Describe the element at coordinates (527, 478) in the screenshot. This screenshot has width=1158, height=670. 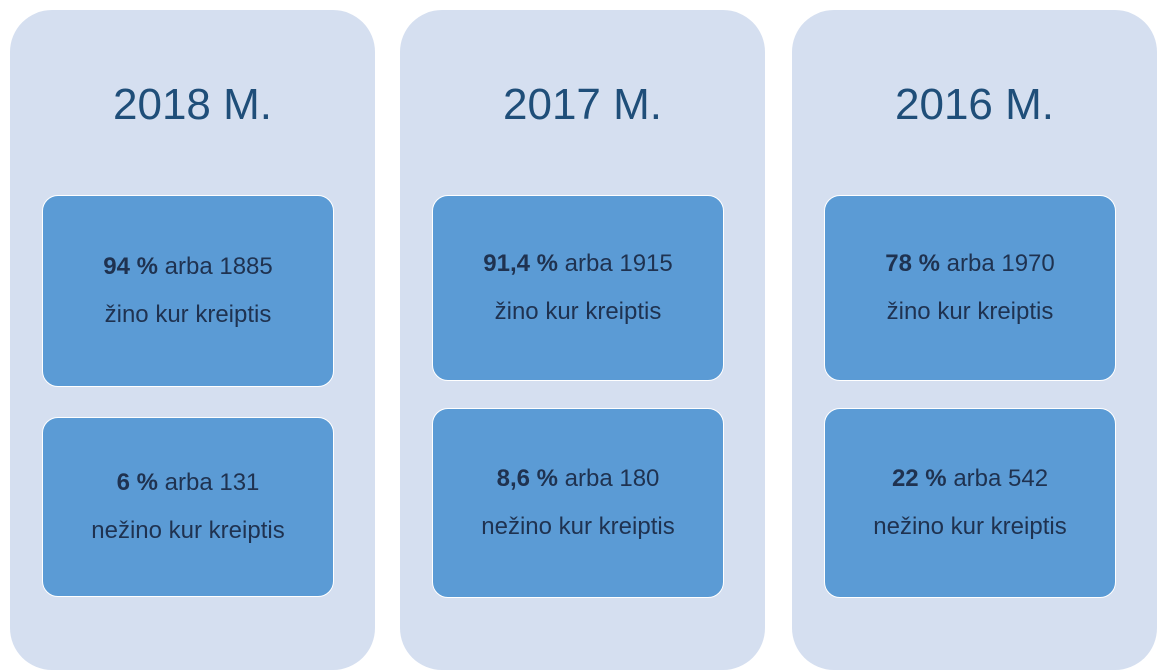
I see `stat-percent: 8,6 %` at that location.